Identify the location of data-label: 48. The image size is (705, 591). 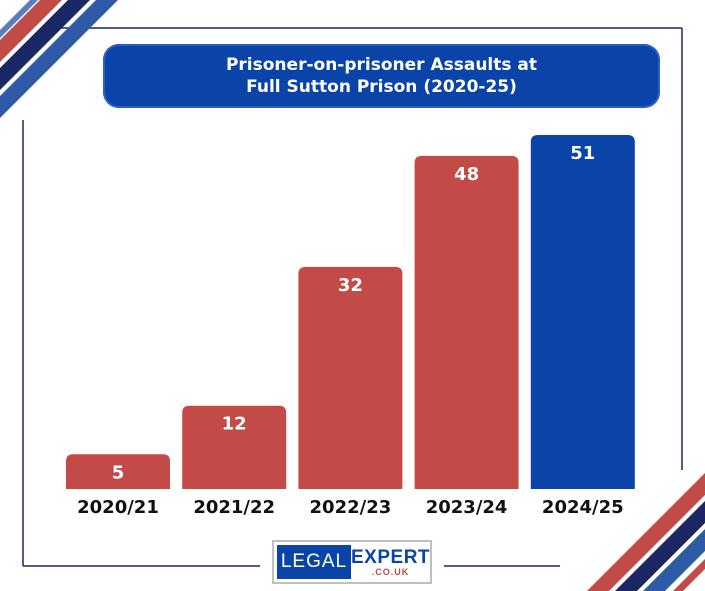
(466, 174).